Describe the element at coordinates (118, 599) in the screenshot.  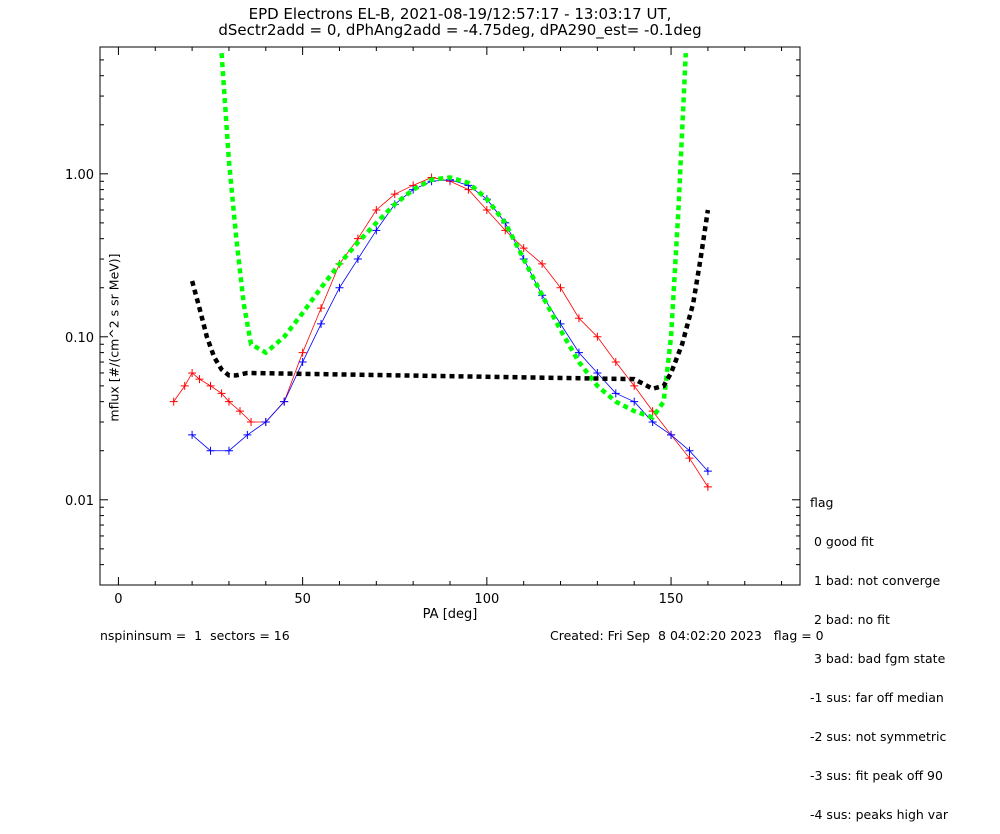
I see `x-tick-label: 0` at that location.